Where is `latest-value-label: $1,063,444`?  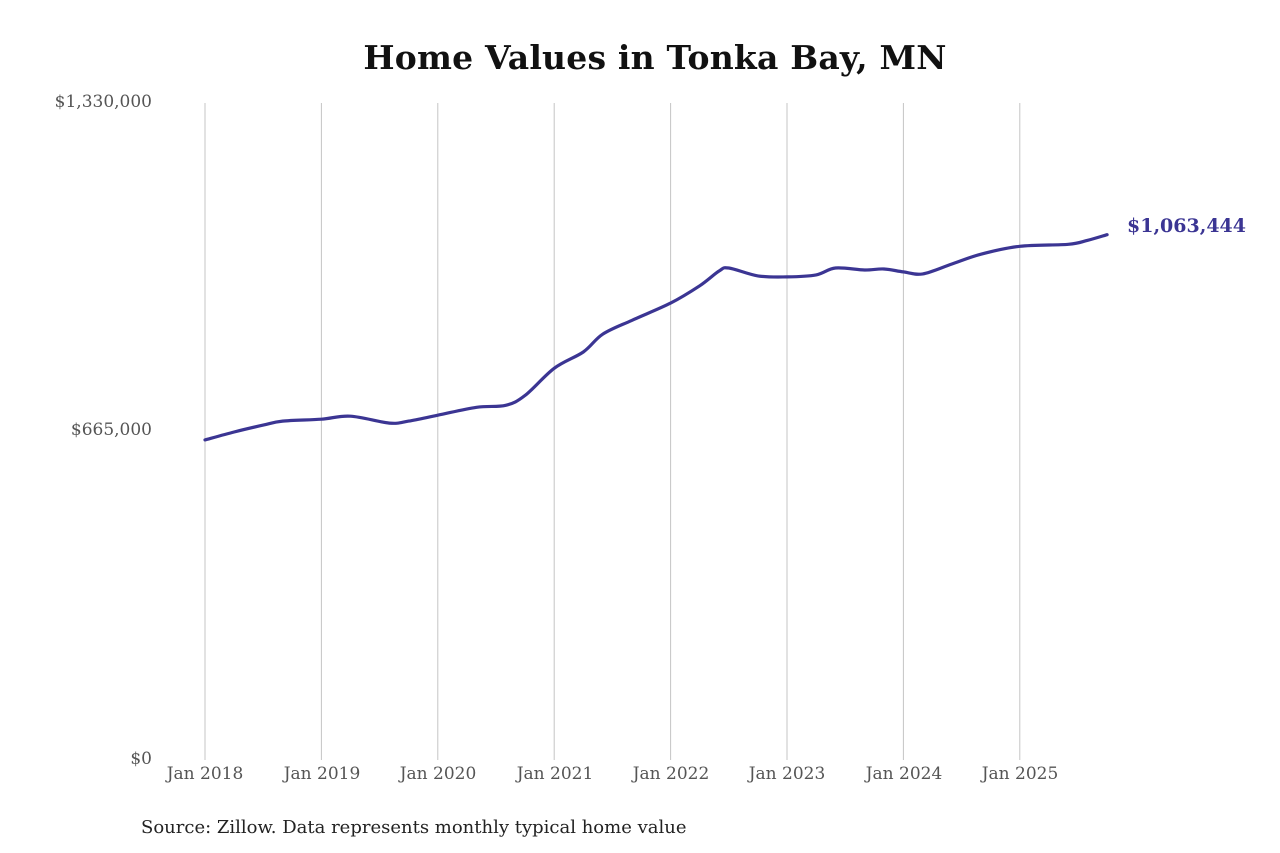
latest-value-label: $1,063,444 is located at coordinates (1186, 226).